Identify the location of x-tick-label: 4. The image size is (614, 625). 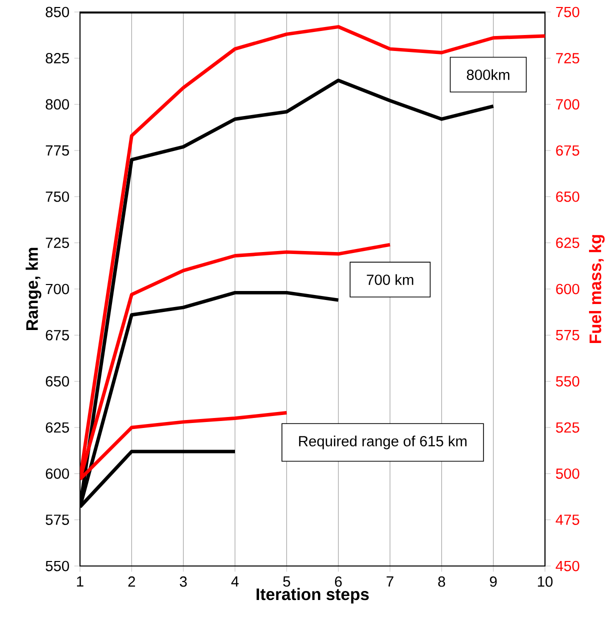
(235, 581).